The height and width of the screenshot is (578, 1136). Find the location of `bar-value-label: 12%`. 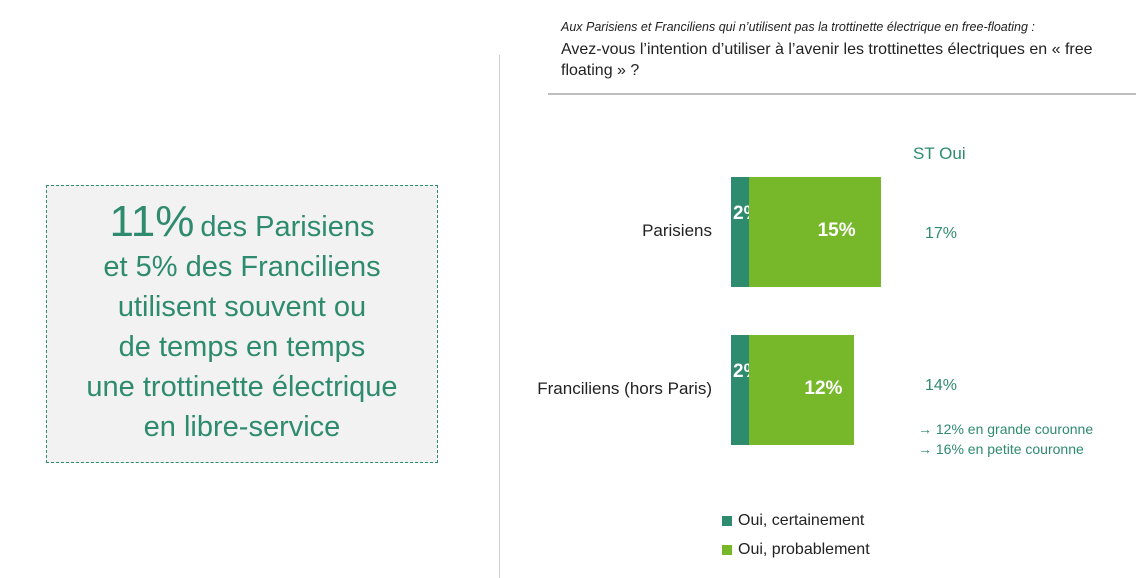

bar-value-label: 12% is located at coordinates (823, 388).